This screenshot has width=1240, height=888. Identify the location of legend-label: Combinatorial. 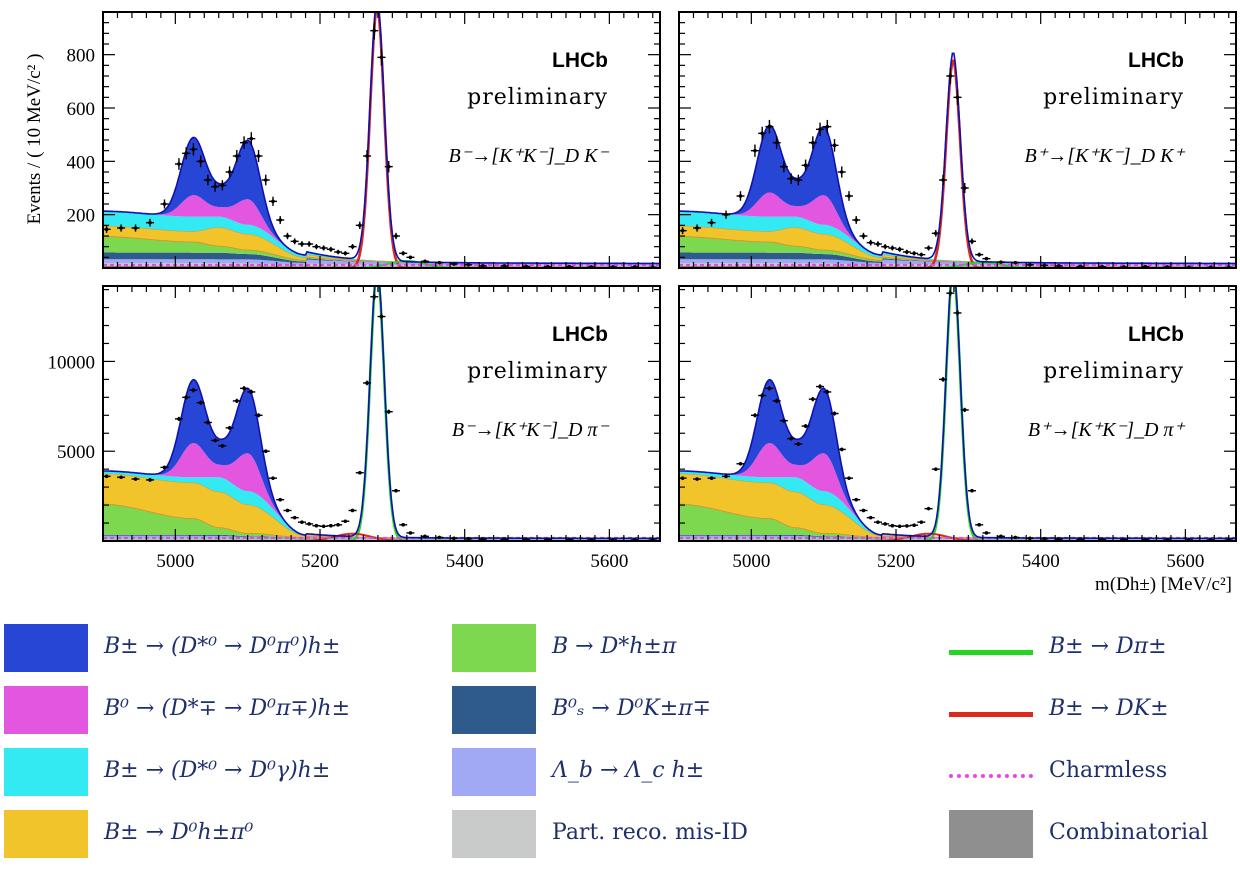
(1129, 832).